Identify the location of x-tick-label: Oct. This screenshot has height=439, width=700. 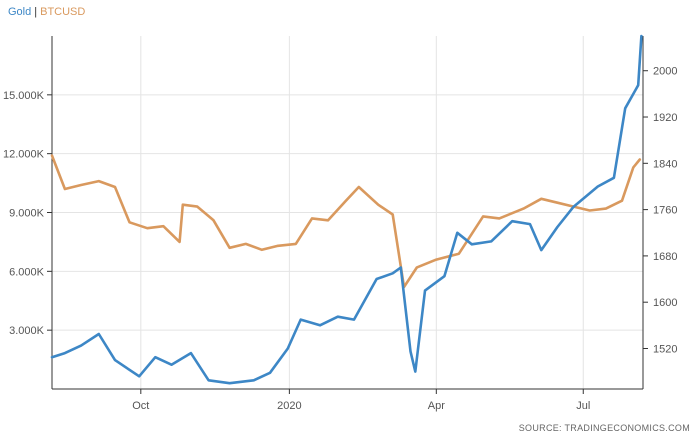
(140, 406).